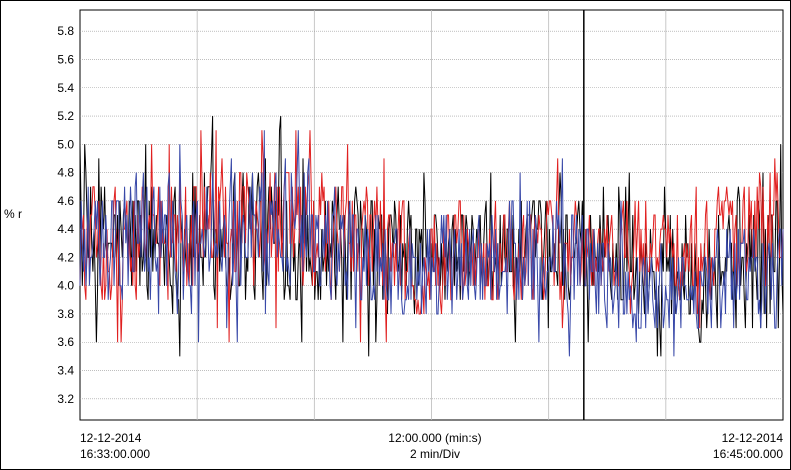  Describe the element at coordinates (65, 144) in the screenshot. I see `y-tick-label: 5.0` at that location.